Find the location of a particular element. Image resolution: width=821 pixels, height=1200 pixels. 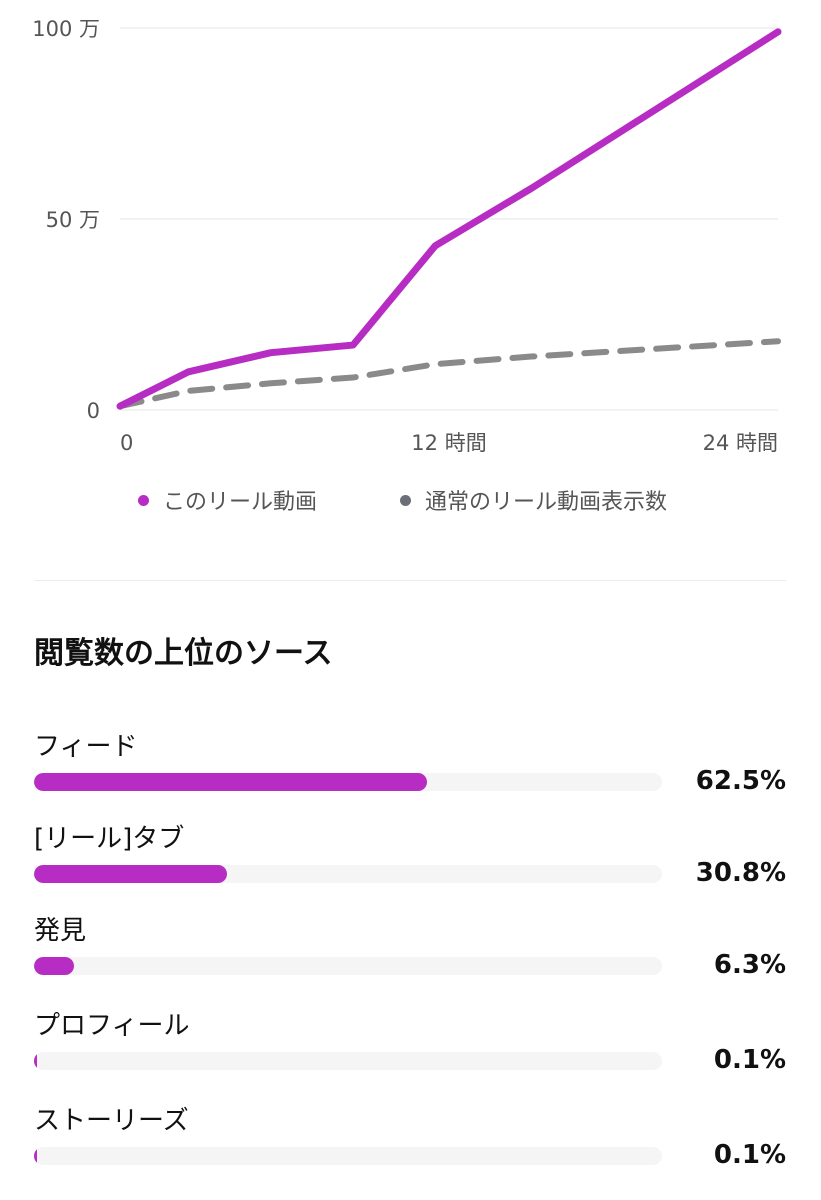

source-percent: 62.5% is located at coordinates (740, 781).